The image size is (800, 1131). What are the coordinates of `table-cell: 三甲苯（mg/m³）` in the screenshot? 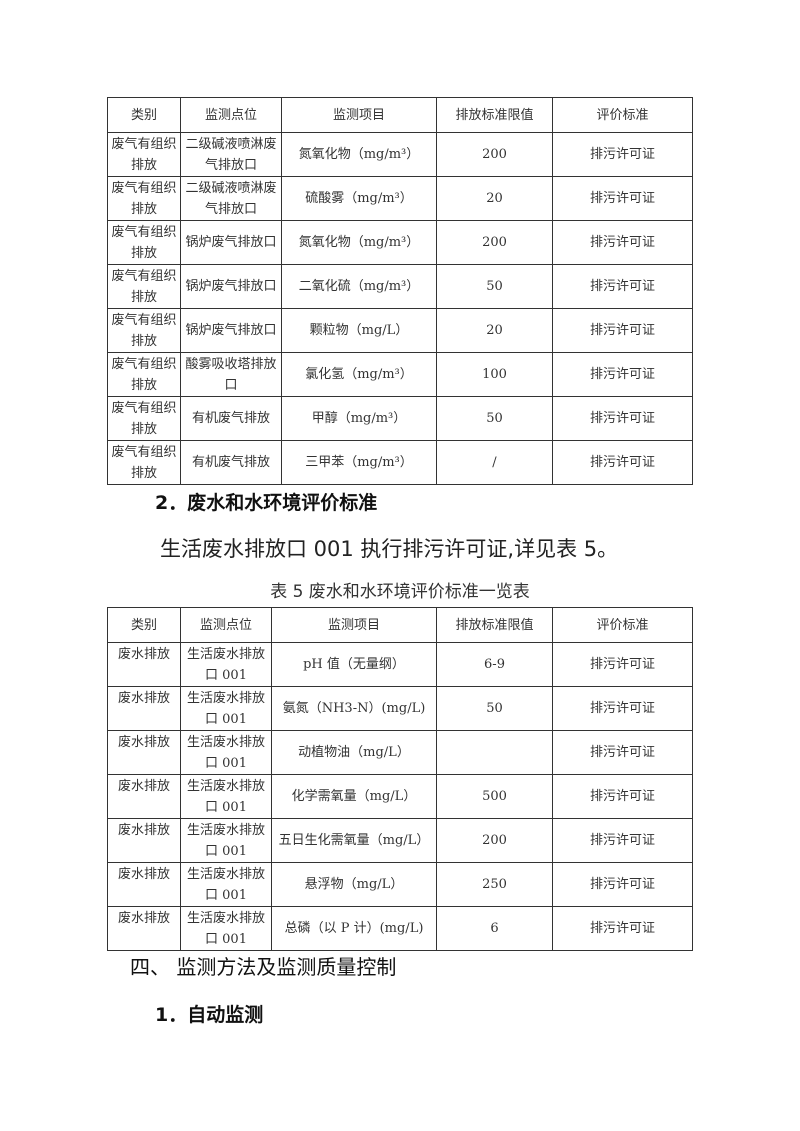 It's located at (359, 462).